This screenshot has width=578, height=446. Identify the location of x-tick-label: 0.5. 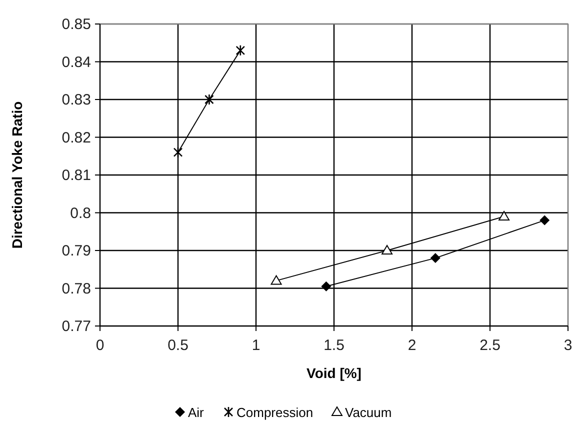
(178, 345).